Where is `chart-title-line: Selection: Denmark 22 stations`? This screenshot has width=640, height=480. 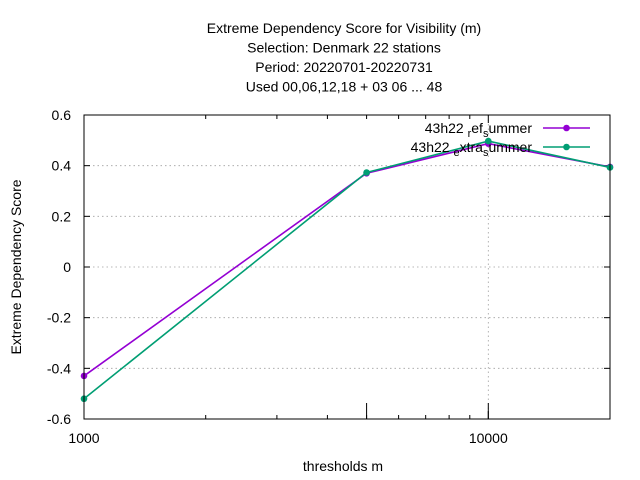 chart-title-line: Selection: Denmark 22 stations is located at coordinates (344, 48).